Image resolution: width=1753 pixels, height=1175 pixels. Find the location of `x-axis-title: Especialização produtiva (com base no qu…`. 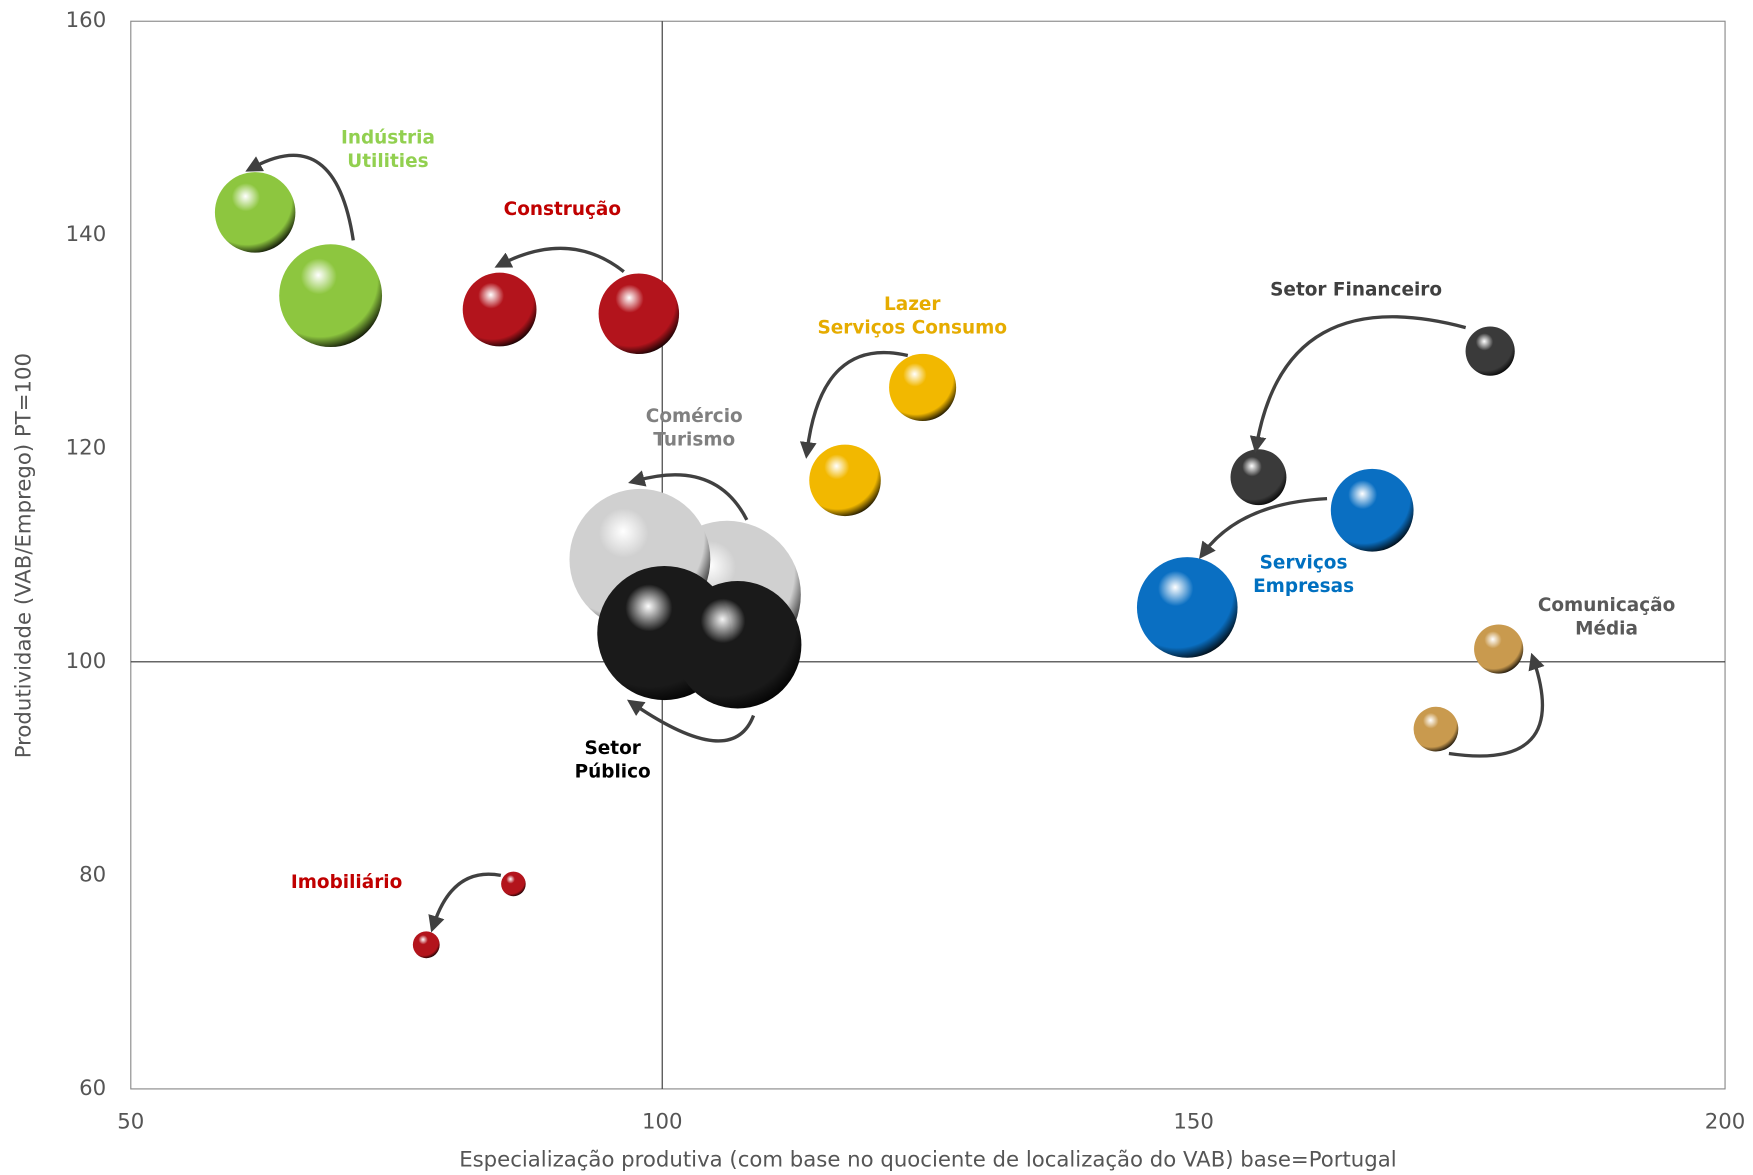

x-axis-title: Especialização produtiva (com base no qu… is located at coordinates (927, 1159).